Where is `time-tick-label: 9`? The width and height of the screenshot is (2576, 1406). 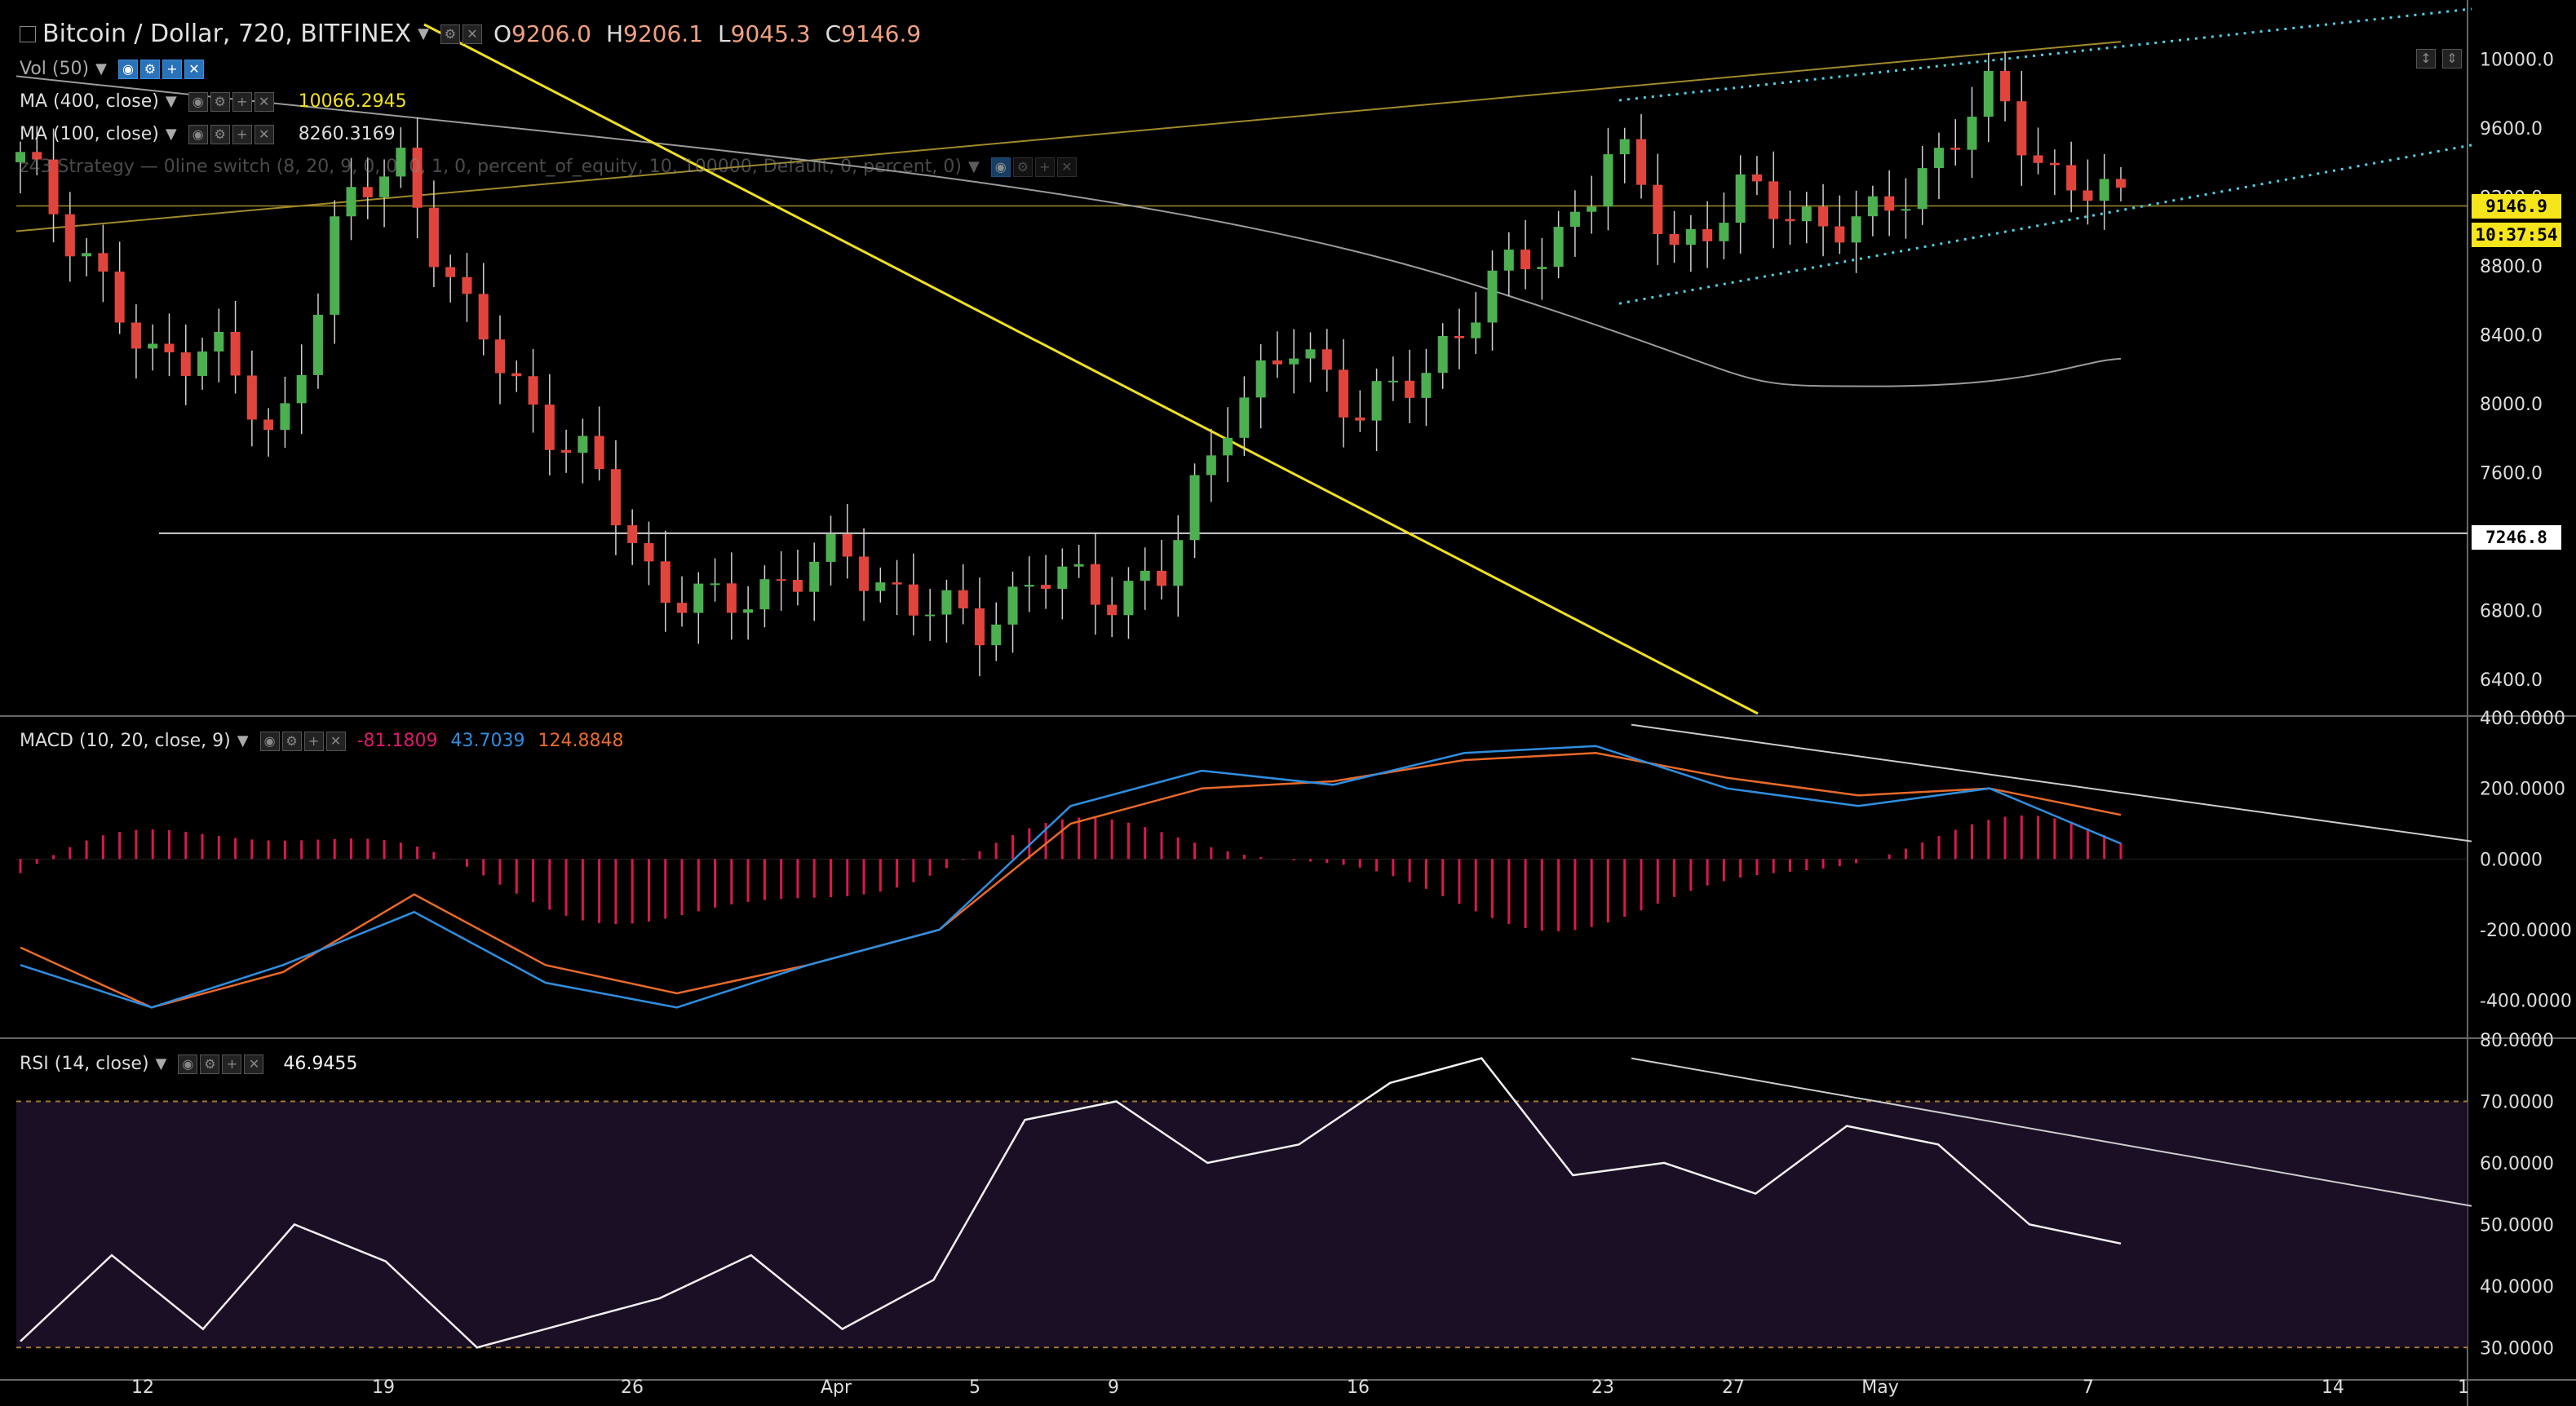
time-tick-label: 9 is located at coordinates (1113, 1388).